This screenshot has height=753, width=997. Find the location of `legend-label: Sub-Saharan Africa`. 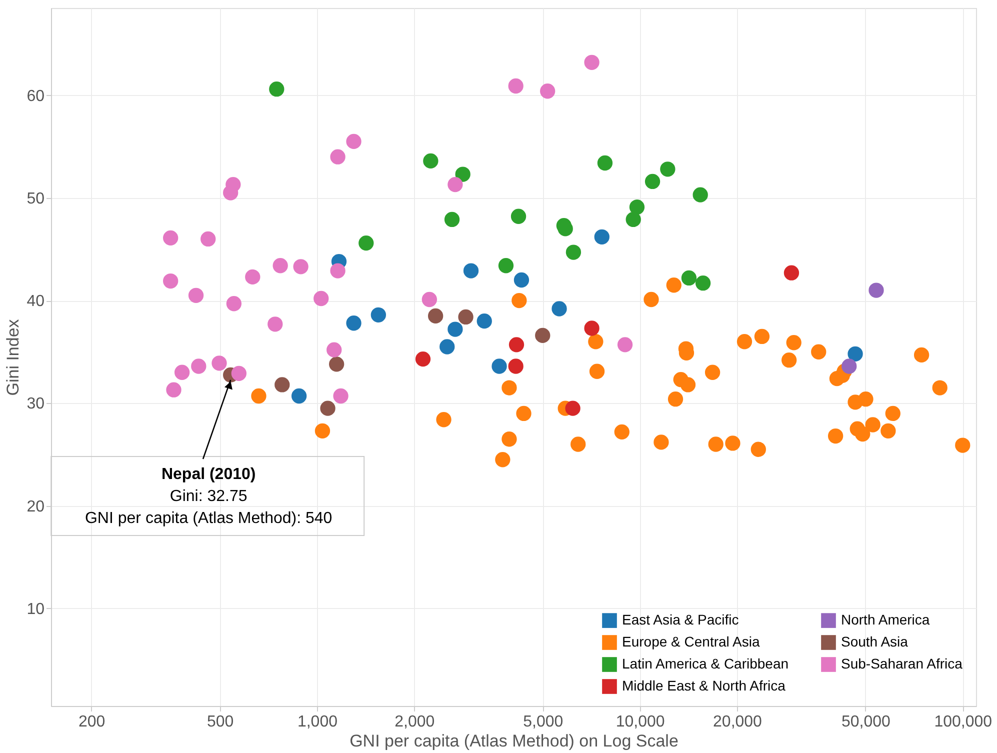

legend-label: Sub-Saharan Africa is located at coordinates (902, 664).